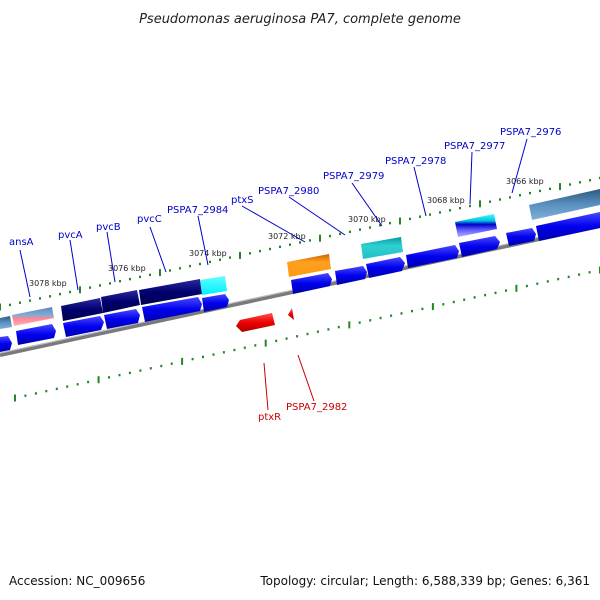  Describe the element at coordinates (70, 235) in the screenshot. I see `label-pvcA: pvcA` at that location.